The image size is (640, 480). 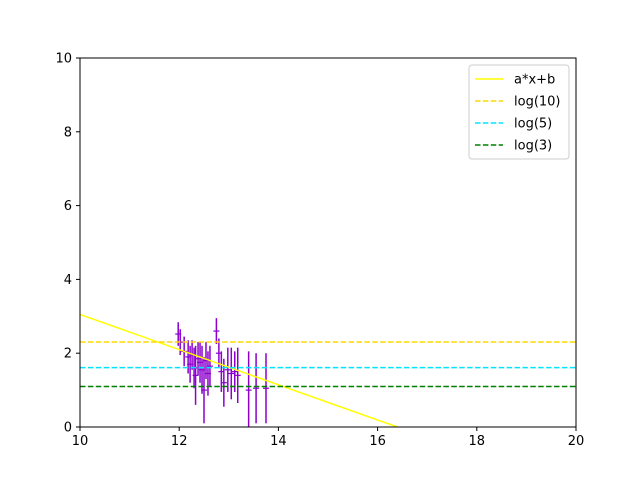 What do you see at coordinates (477, 441) in the screenshot?
I see `x-tick-label: 18` at bounding box center [477, 441].